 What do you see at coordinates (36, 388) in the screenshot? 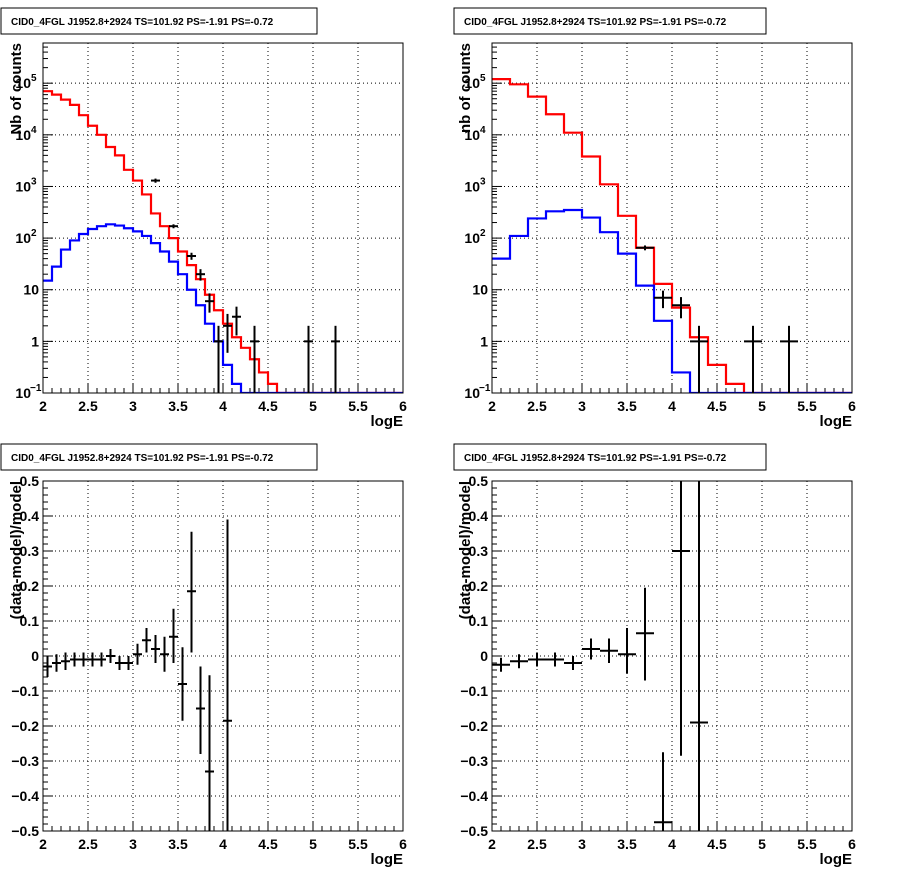
I see `y-tick-exponent: −1` at bounding box center [36, 388].